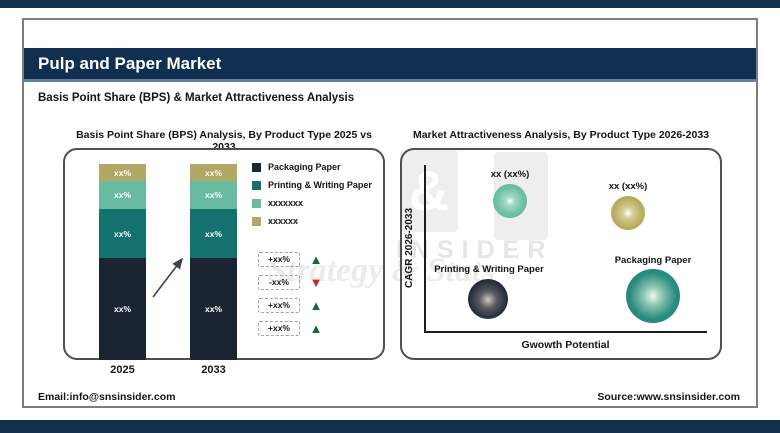 Image resolution: width=780 pixels, height=433 pixels. I want to click on y-axis-label: CAGR 2026-2033, so click(409, 248).